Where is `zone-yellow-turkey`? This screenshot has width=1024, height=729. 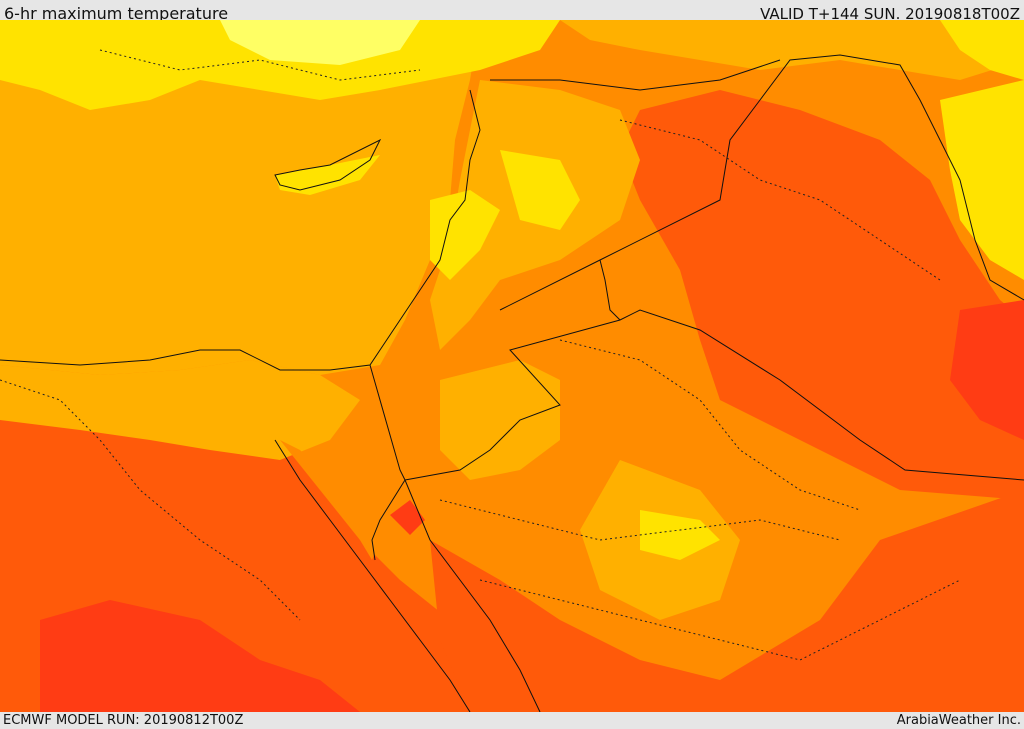 zone-yellow-turkey is located at coordinates (280, 65).